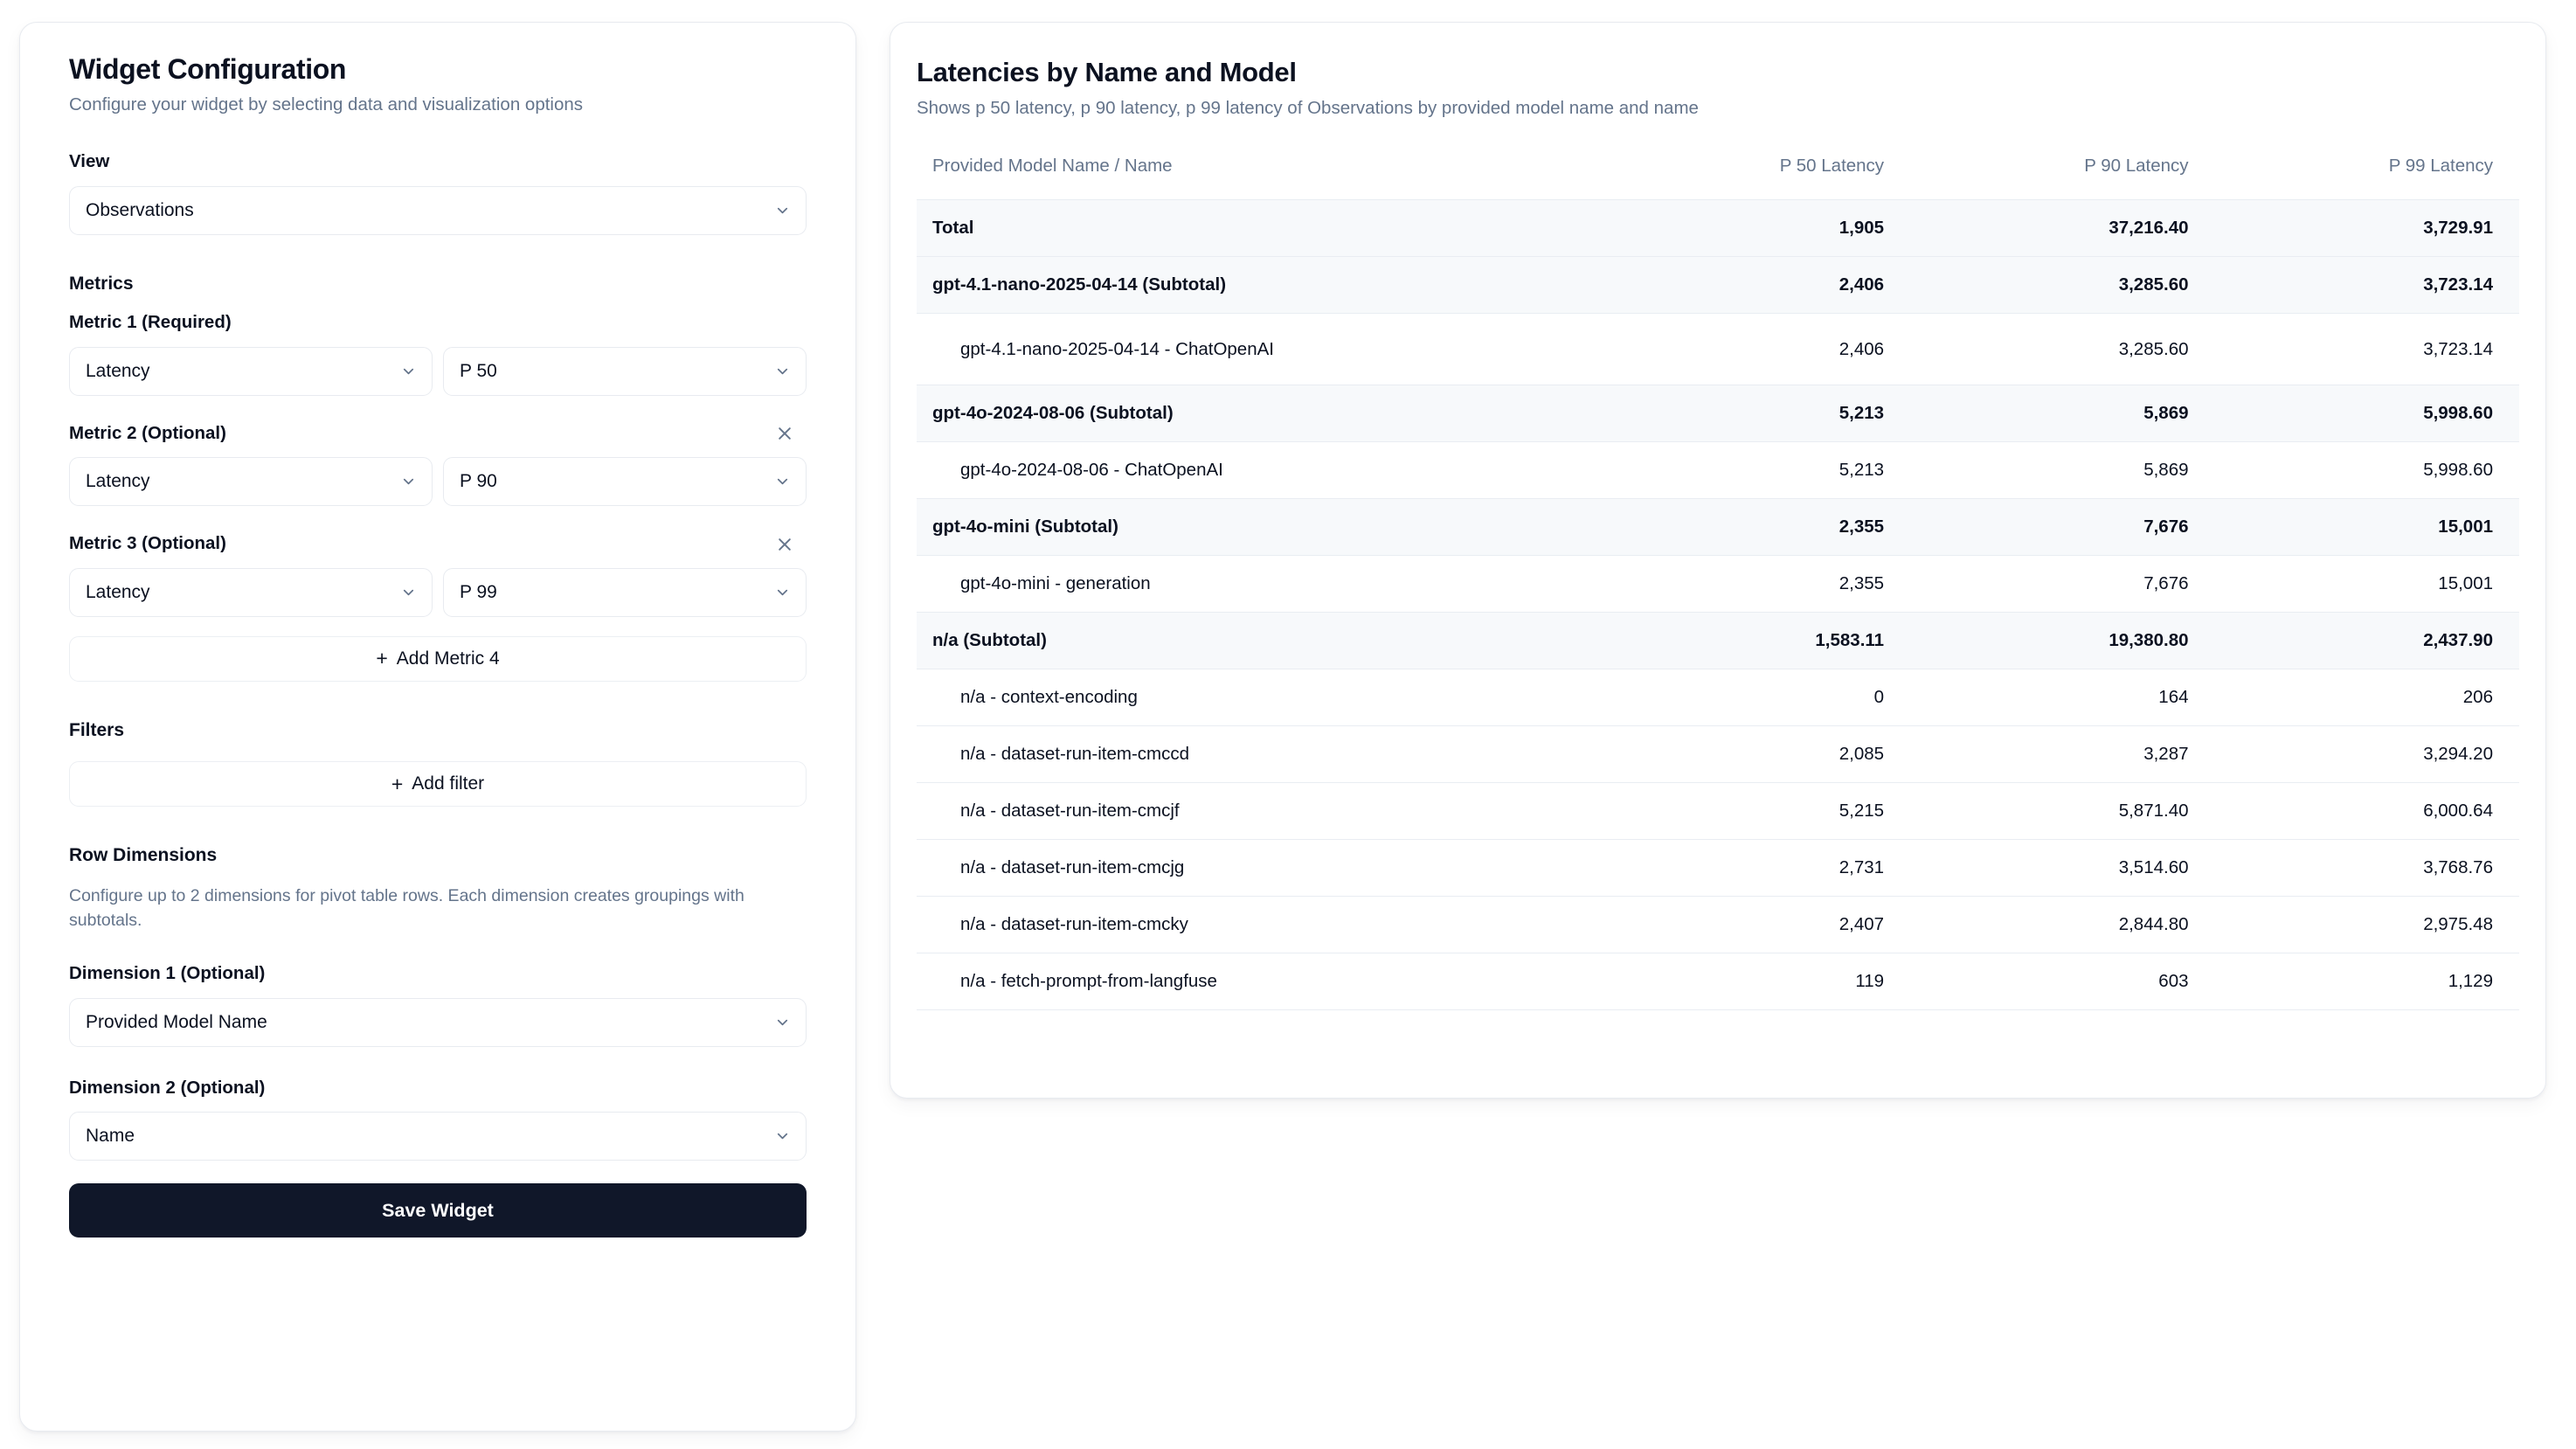  I want to click on p90-cell: 2,844.80, so click(2062, 924).